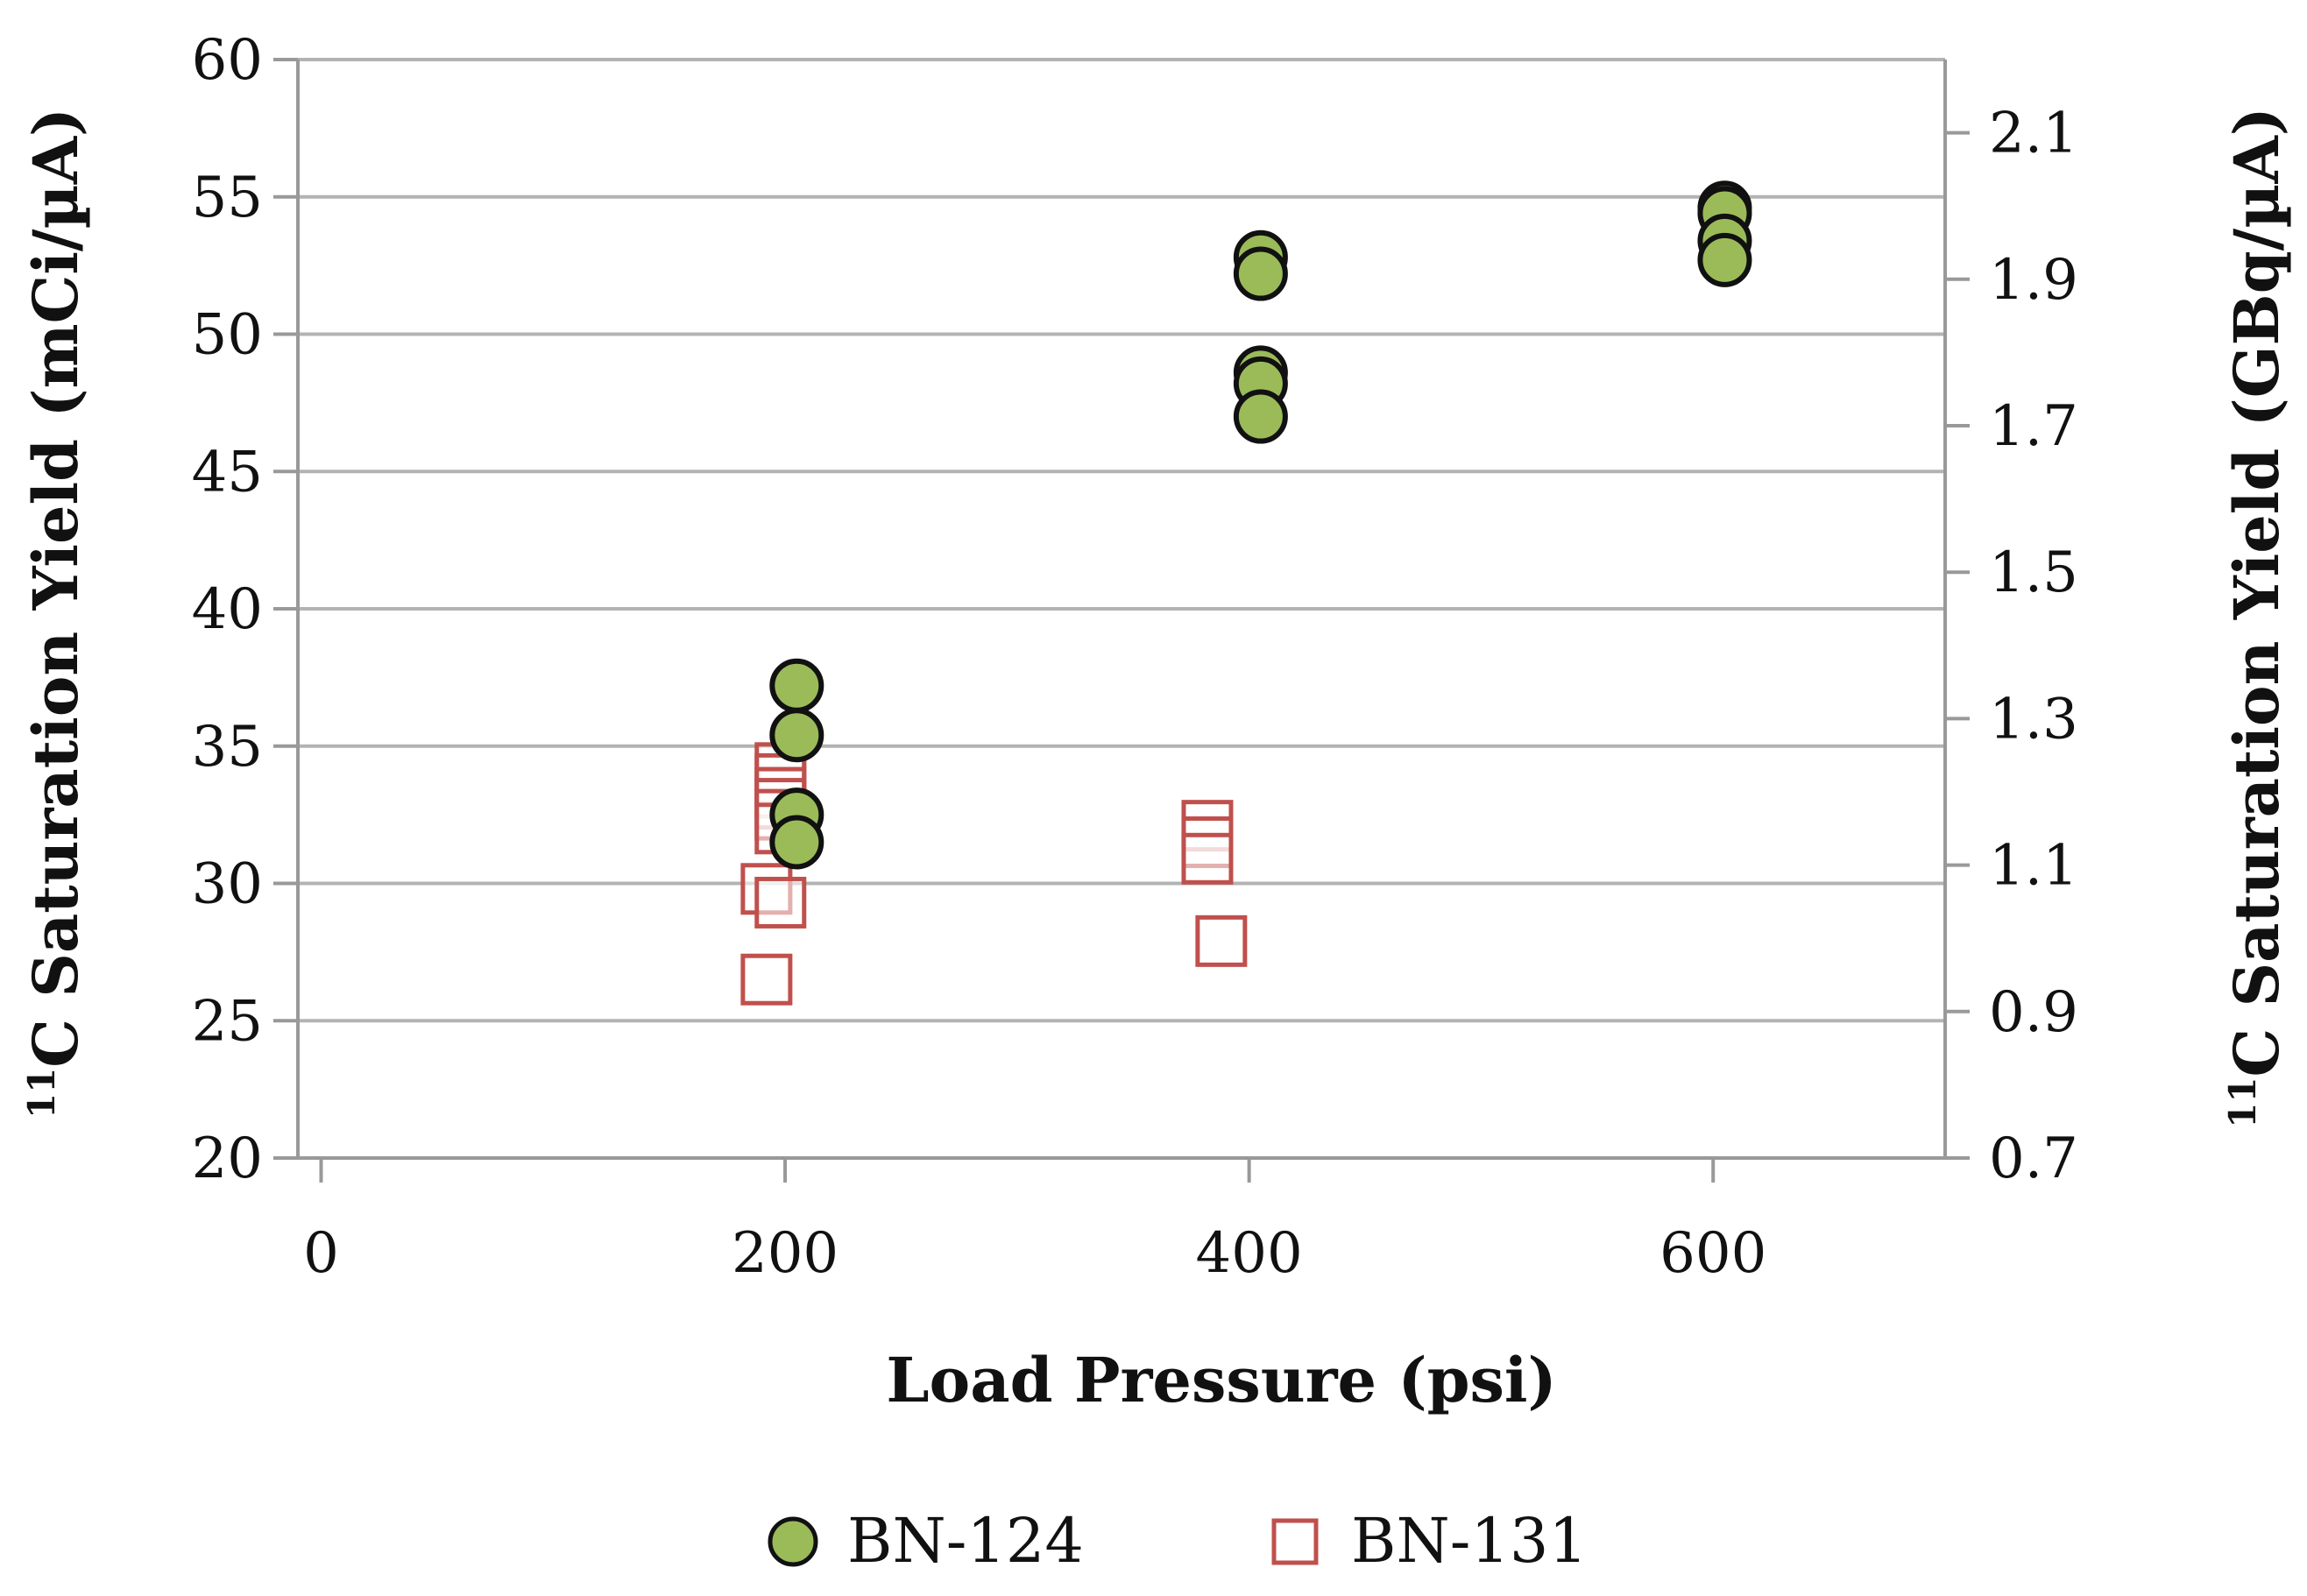 The width and height of the screenshot is (2307, 1596). I want to click on y-left-tick-label: 50, so click(227, 335).